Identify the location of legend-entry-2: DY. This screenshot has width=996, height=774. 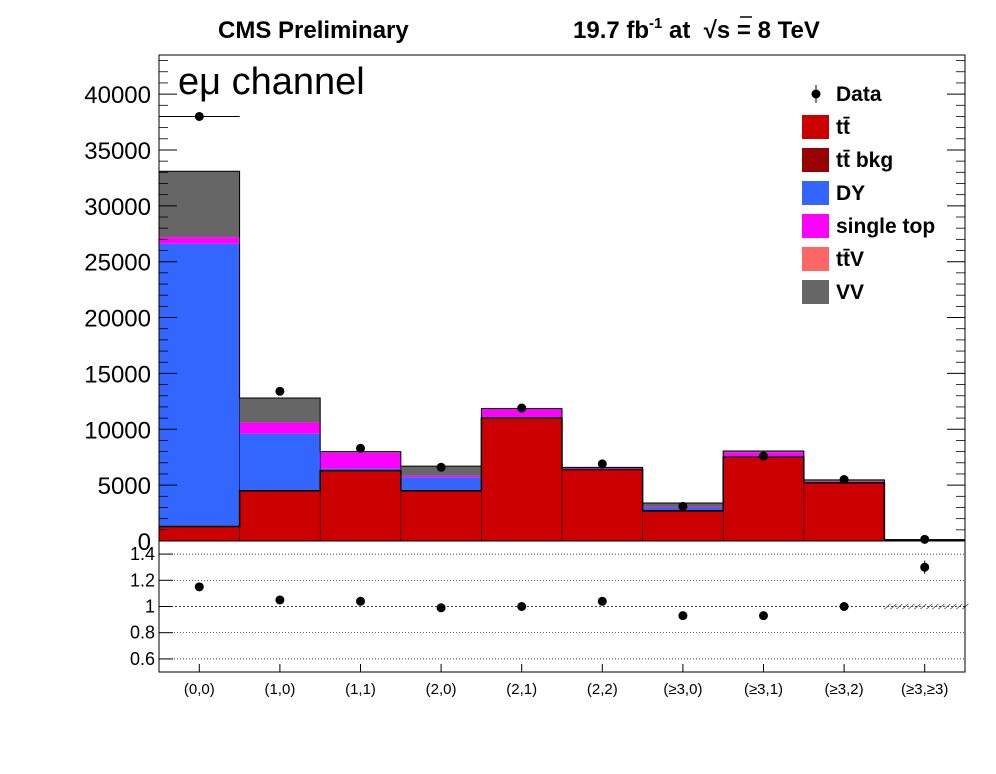
(833, 193).